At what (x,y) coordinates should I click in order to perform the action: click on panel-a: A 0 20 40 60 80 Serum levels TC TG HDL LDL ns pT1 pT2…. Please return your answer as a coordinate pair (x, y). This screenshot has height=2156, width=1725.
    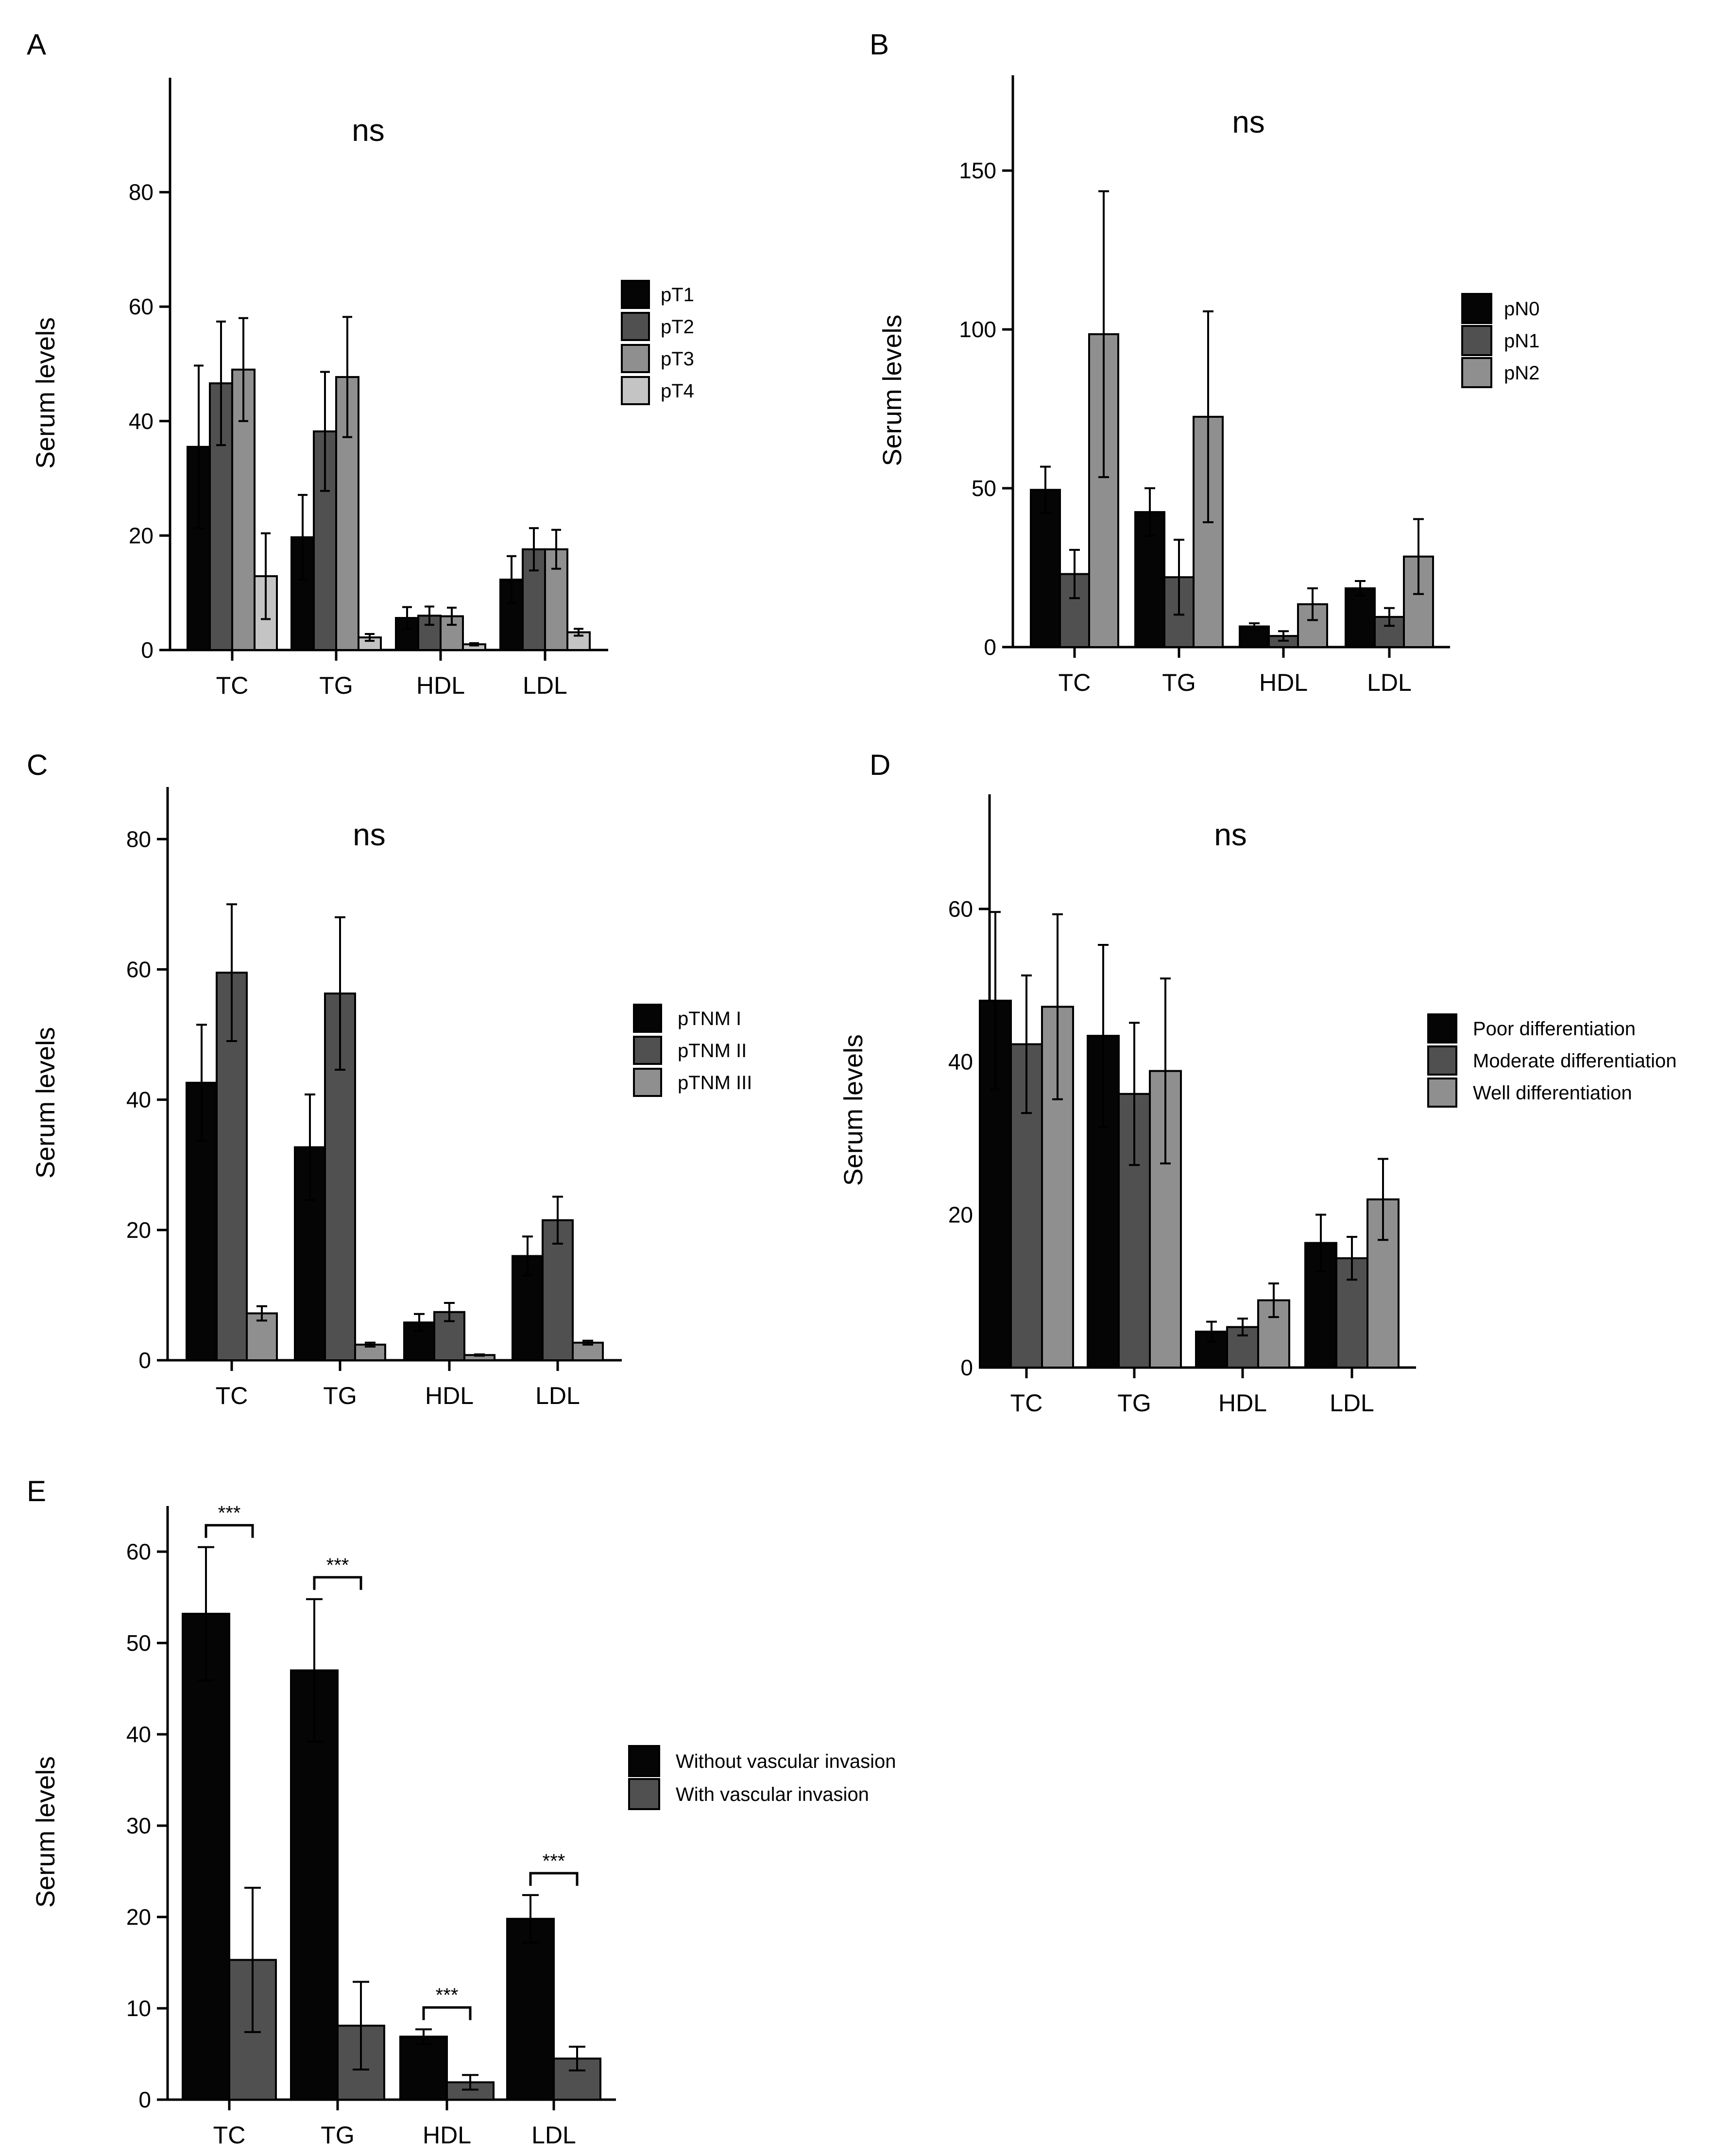
    Looking at the image, I should click on (360, 363).